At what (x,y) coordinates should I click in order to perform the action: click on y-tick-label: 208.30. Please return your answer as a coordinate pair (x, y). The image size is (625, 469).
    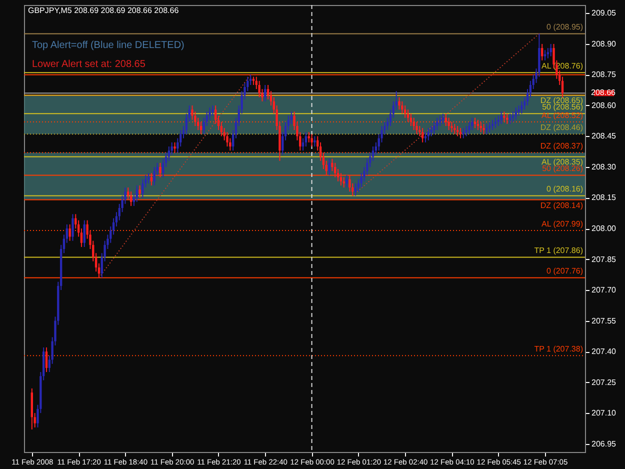
    Looking at the image, I should click on (604, 167).